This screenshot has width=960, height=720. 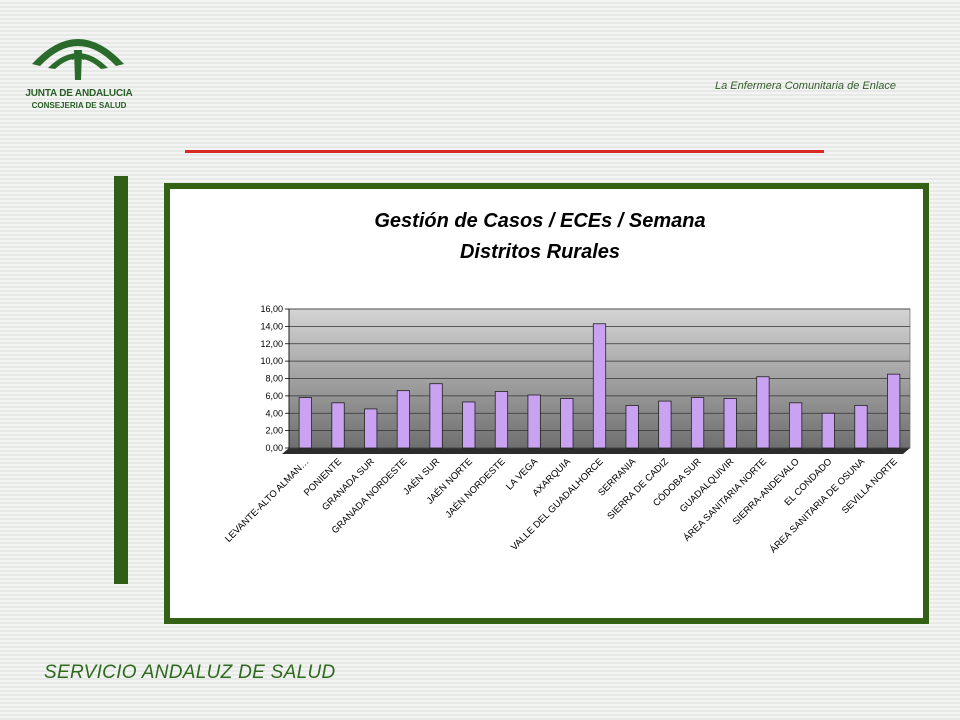 I want to click on x-tick-label-19: SEVILLA NORTE, so click(x=870, y=486).